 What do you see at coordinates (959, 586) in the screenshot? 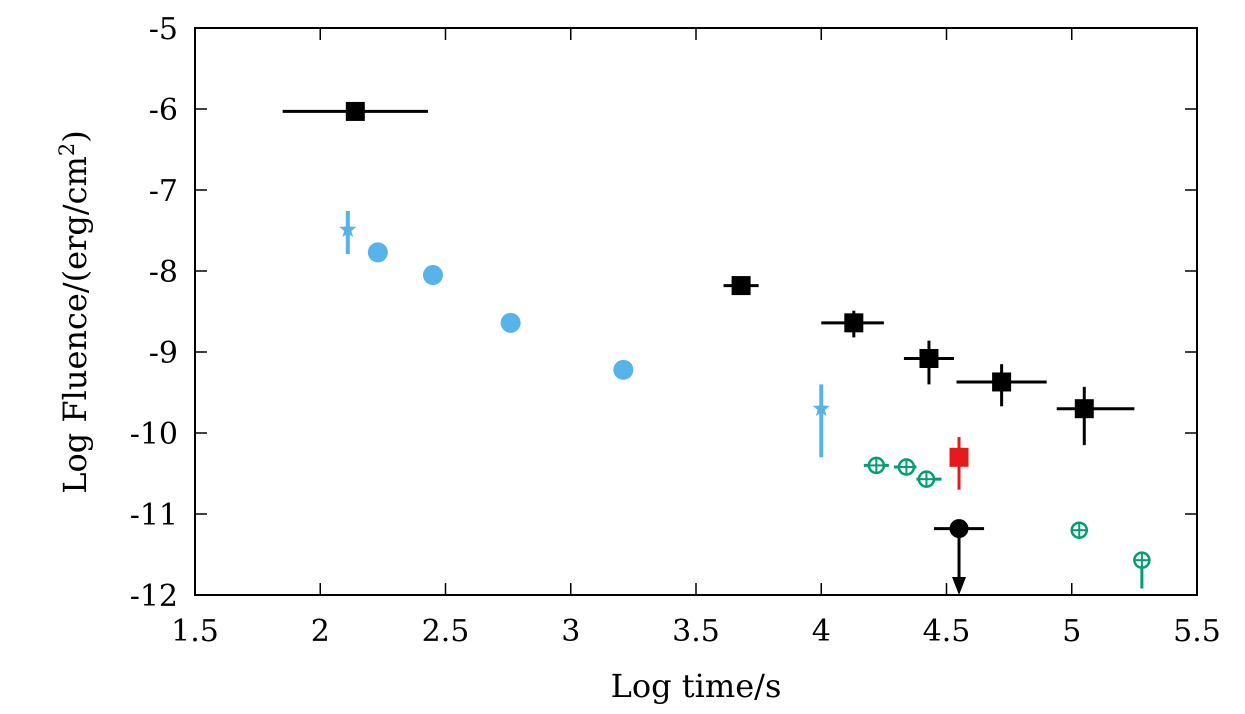
I see `upper-limit-arrow-head` at bounding box center [959, 586].